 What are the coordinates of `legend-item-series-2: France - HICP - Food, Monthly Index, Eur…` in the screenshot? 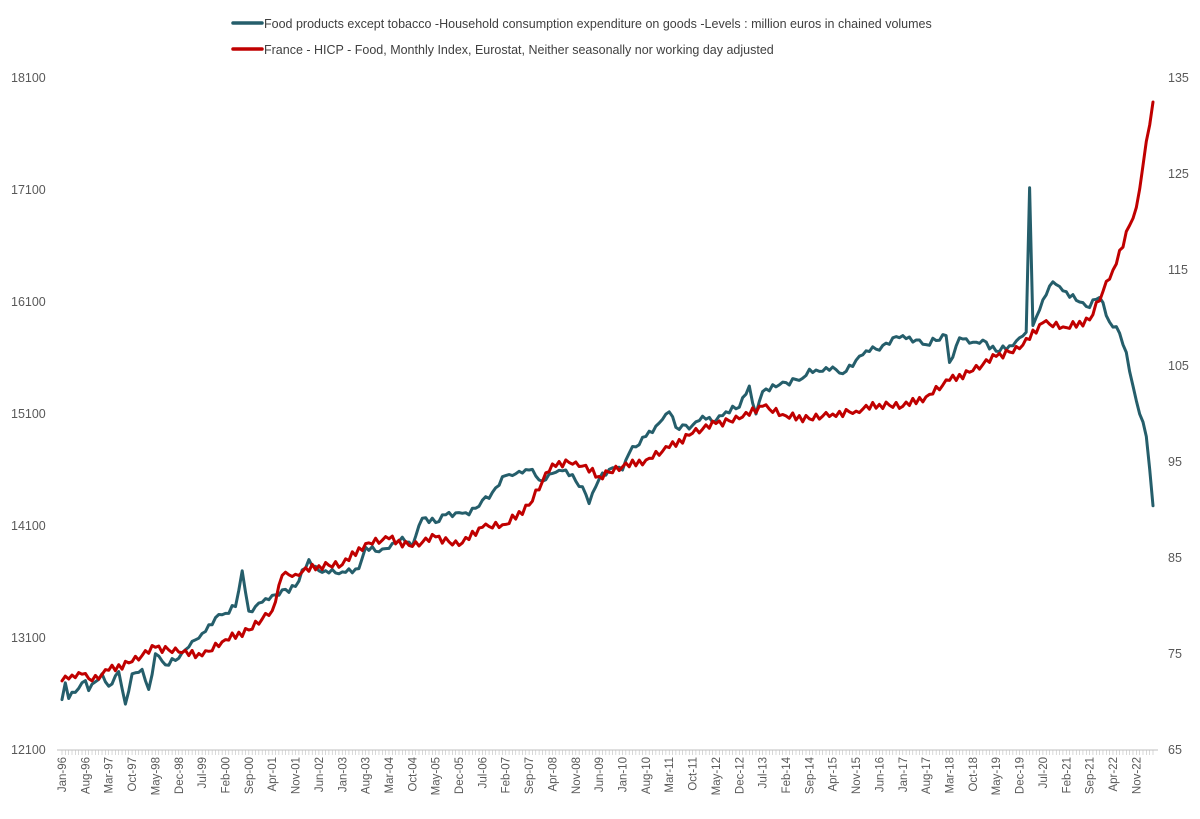 It's located at (502, 50).